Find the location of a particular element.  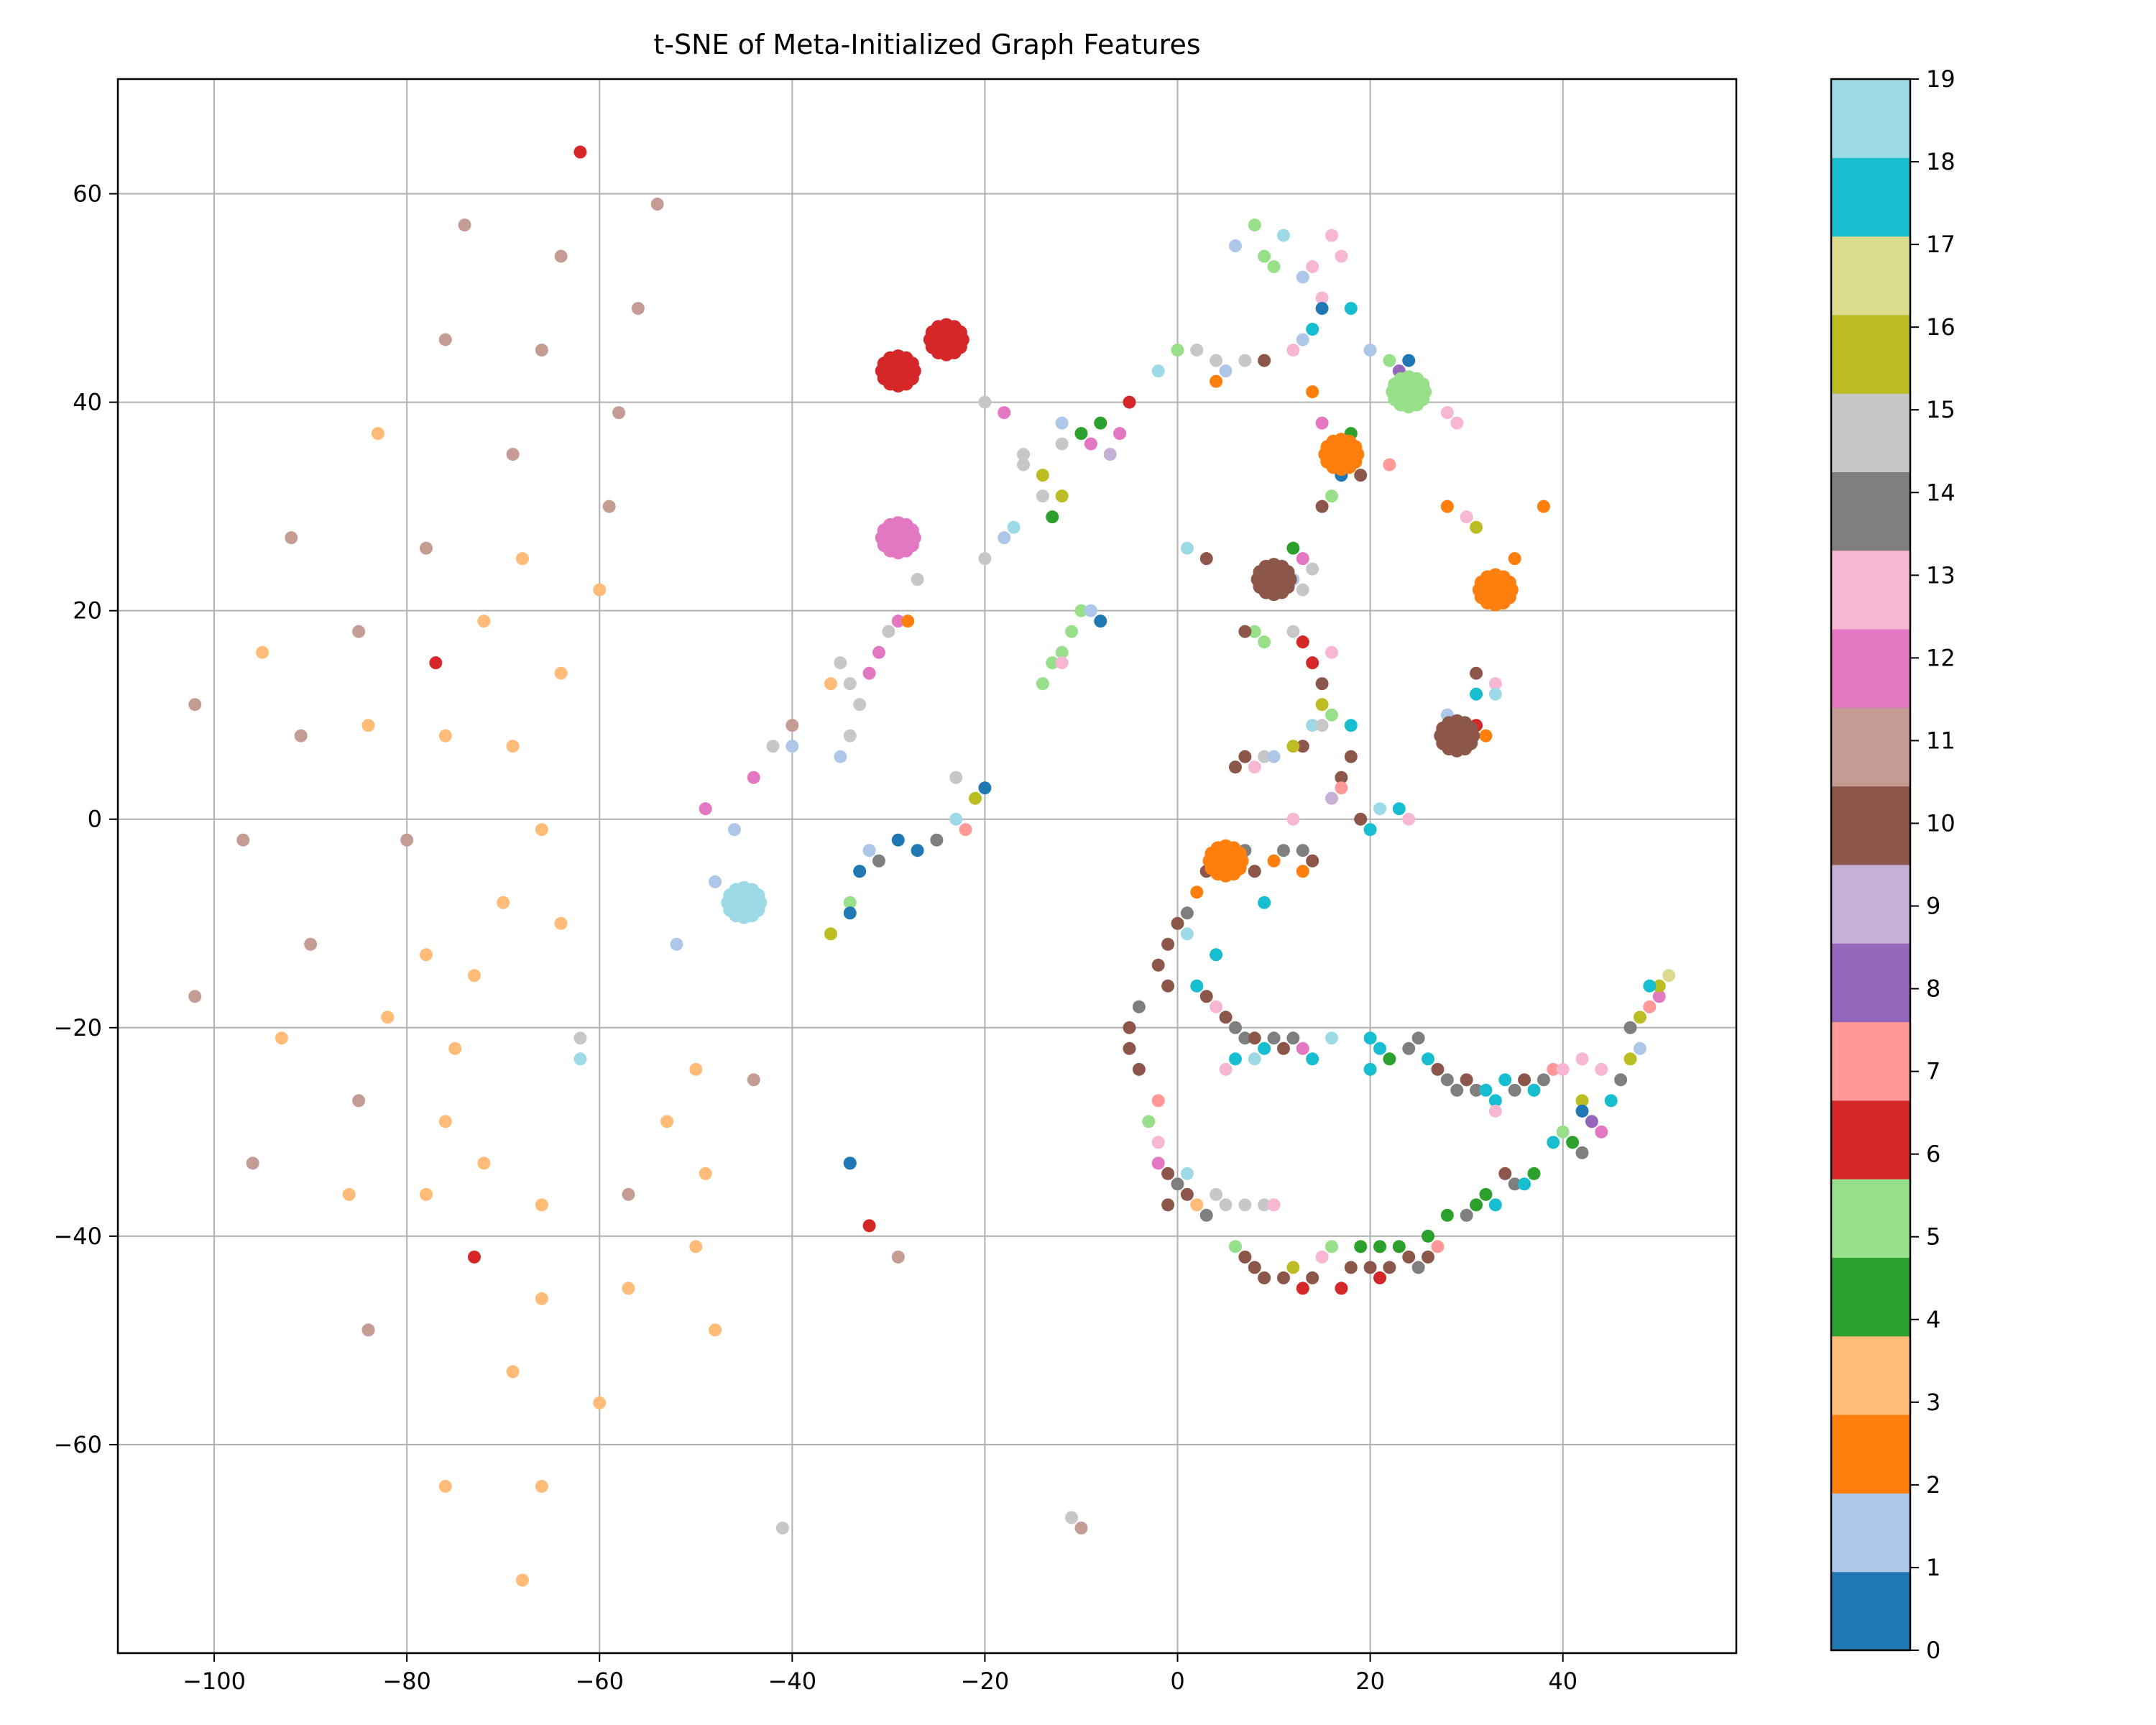

colorbar-tick-label: 6 is located at coordinates (1933, 1154).